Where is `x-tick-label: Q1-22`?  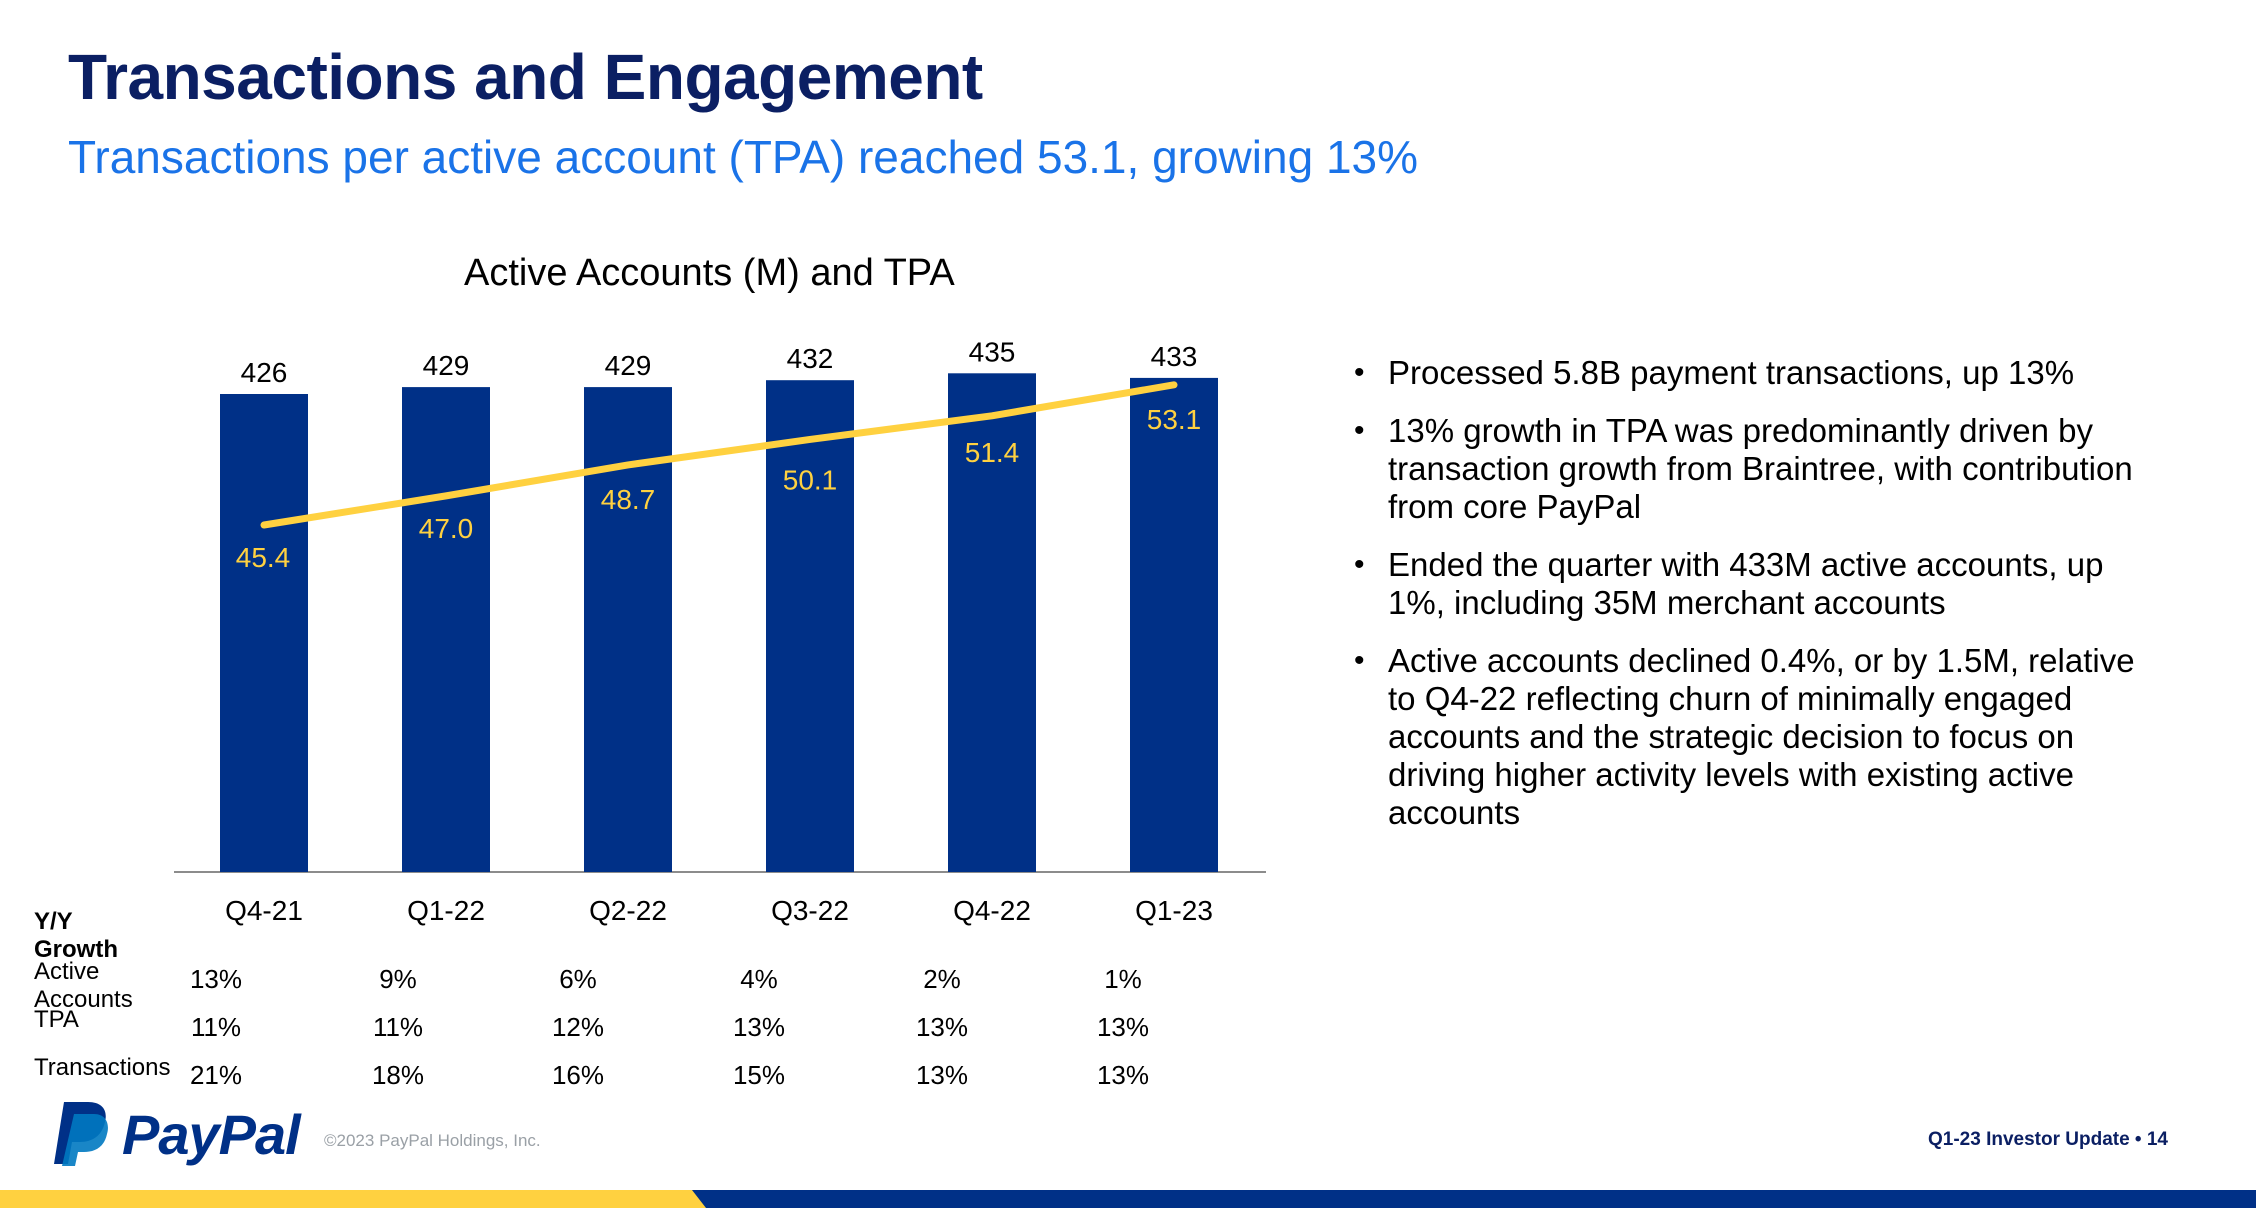 x-tick-label: Q1-22 is located at coordinates (446, 910).